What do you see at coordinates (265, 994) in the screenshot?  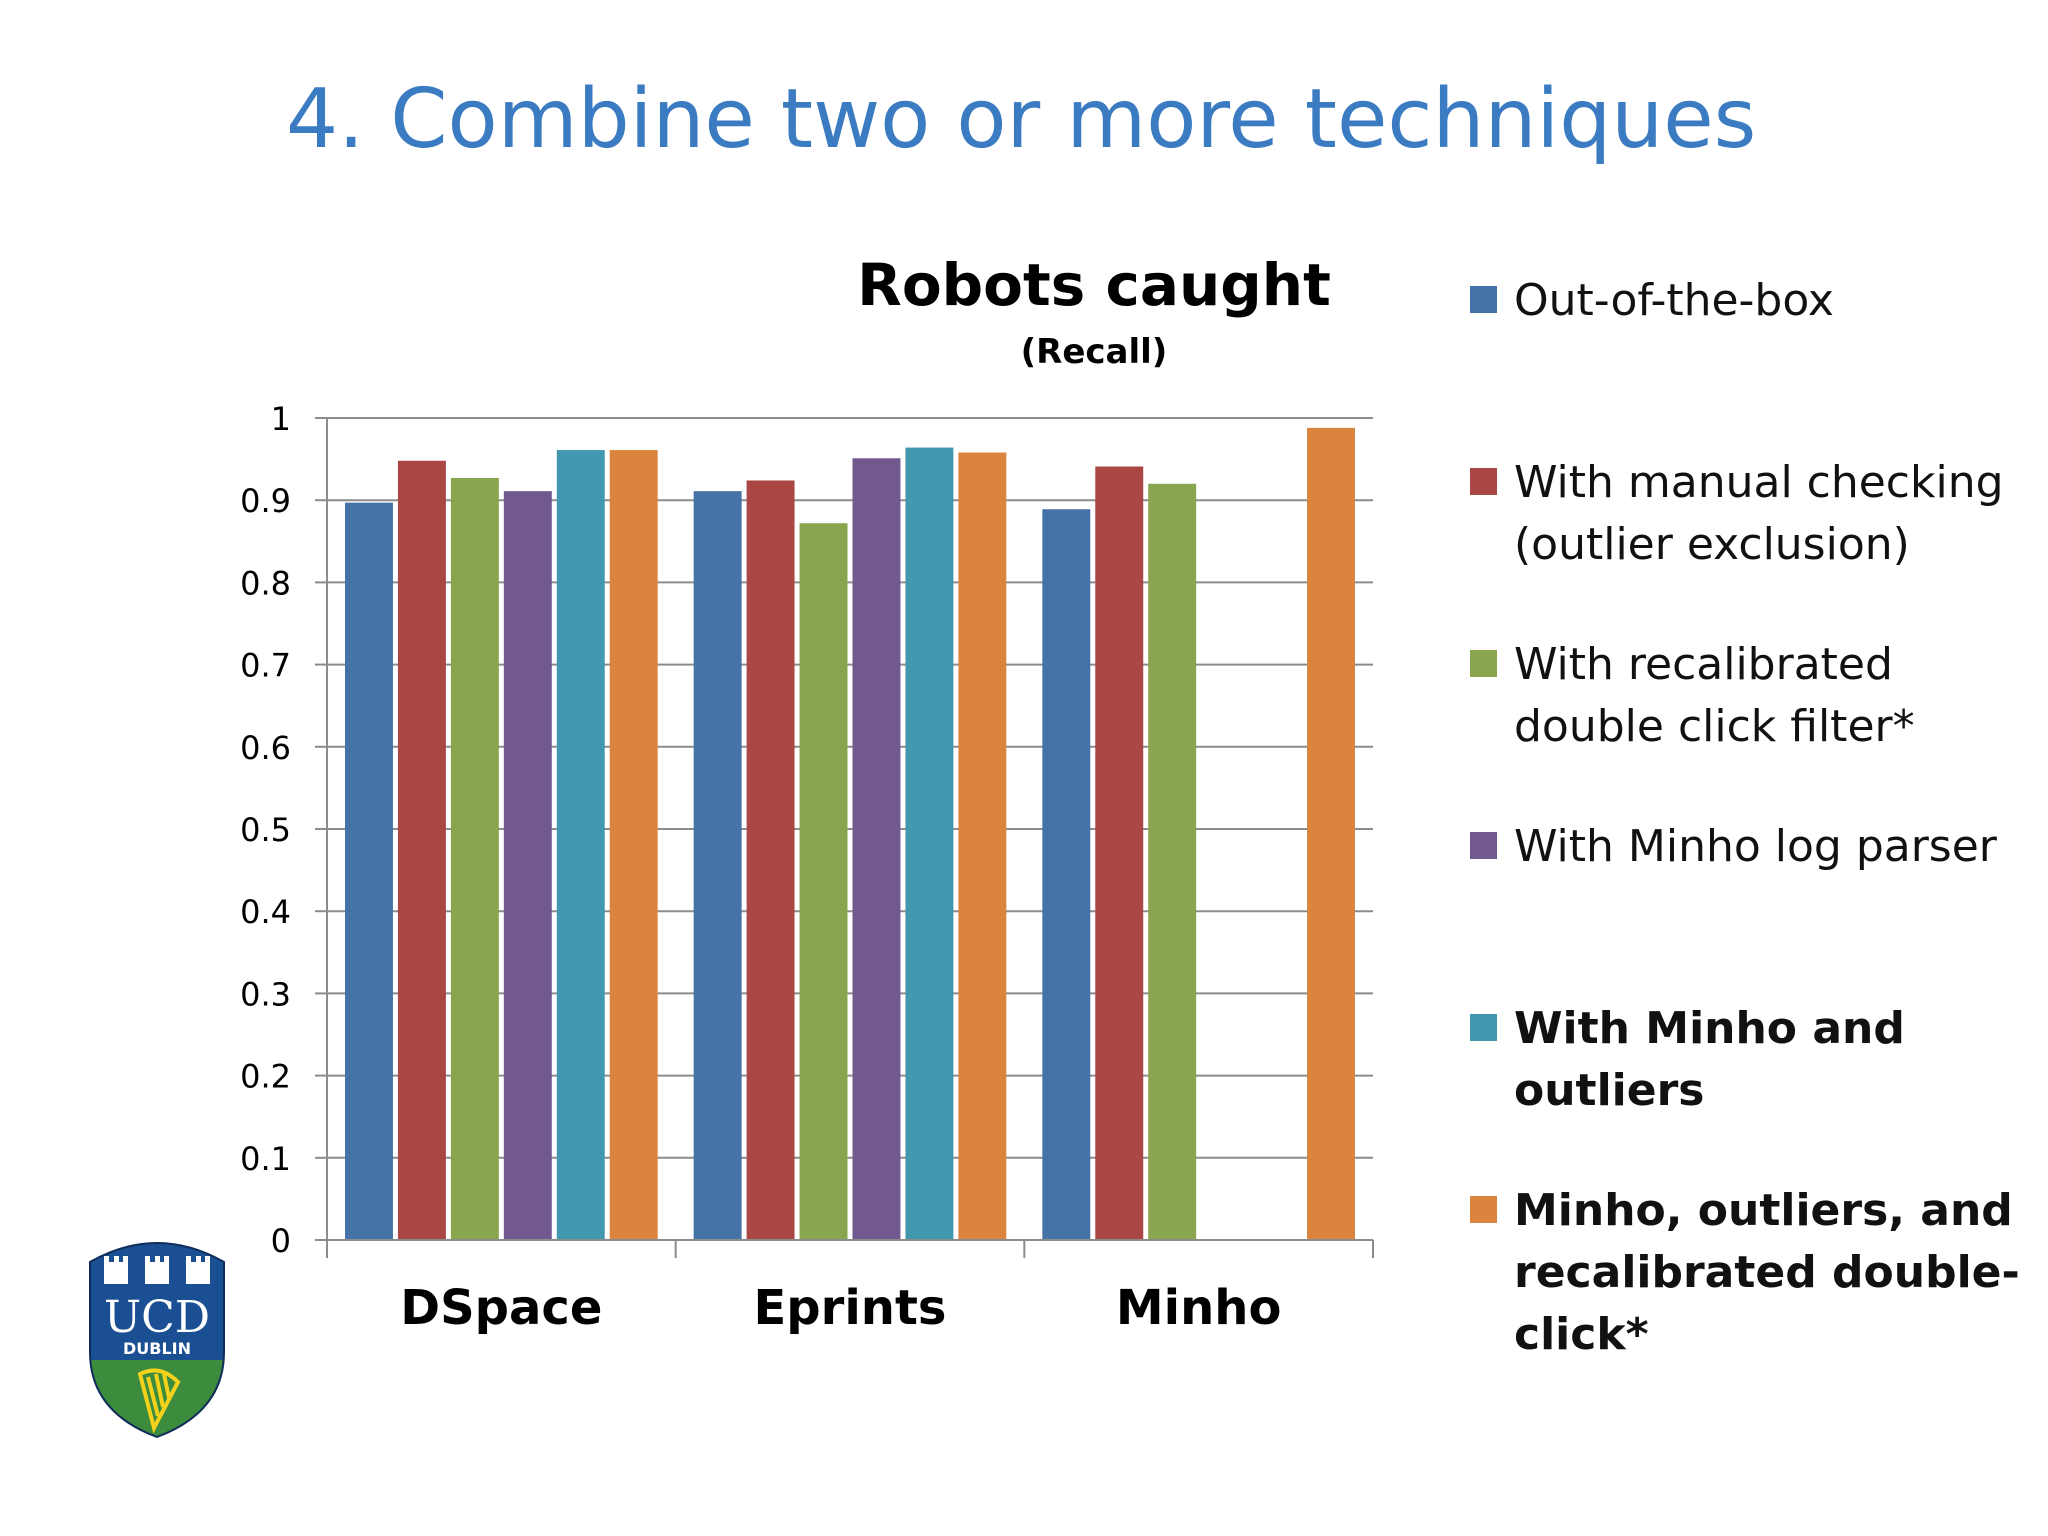 I see `y-tick-label: 0.3` at bounding box center [265, 994].